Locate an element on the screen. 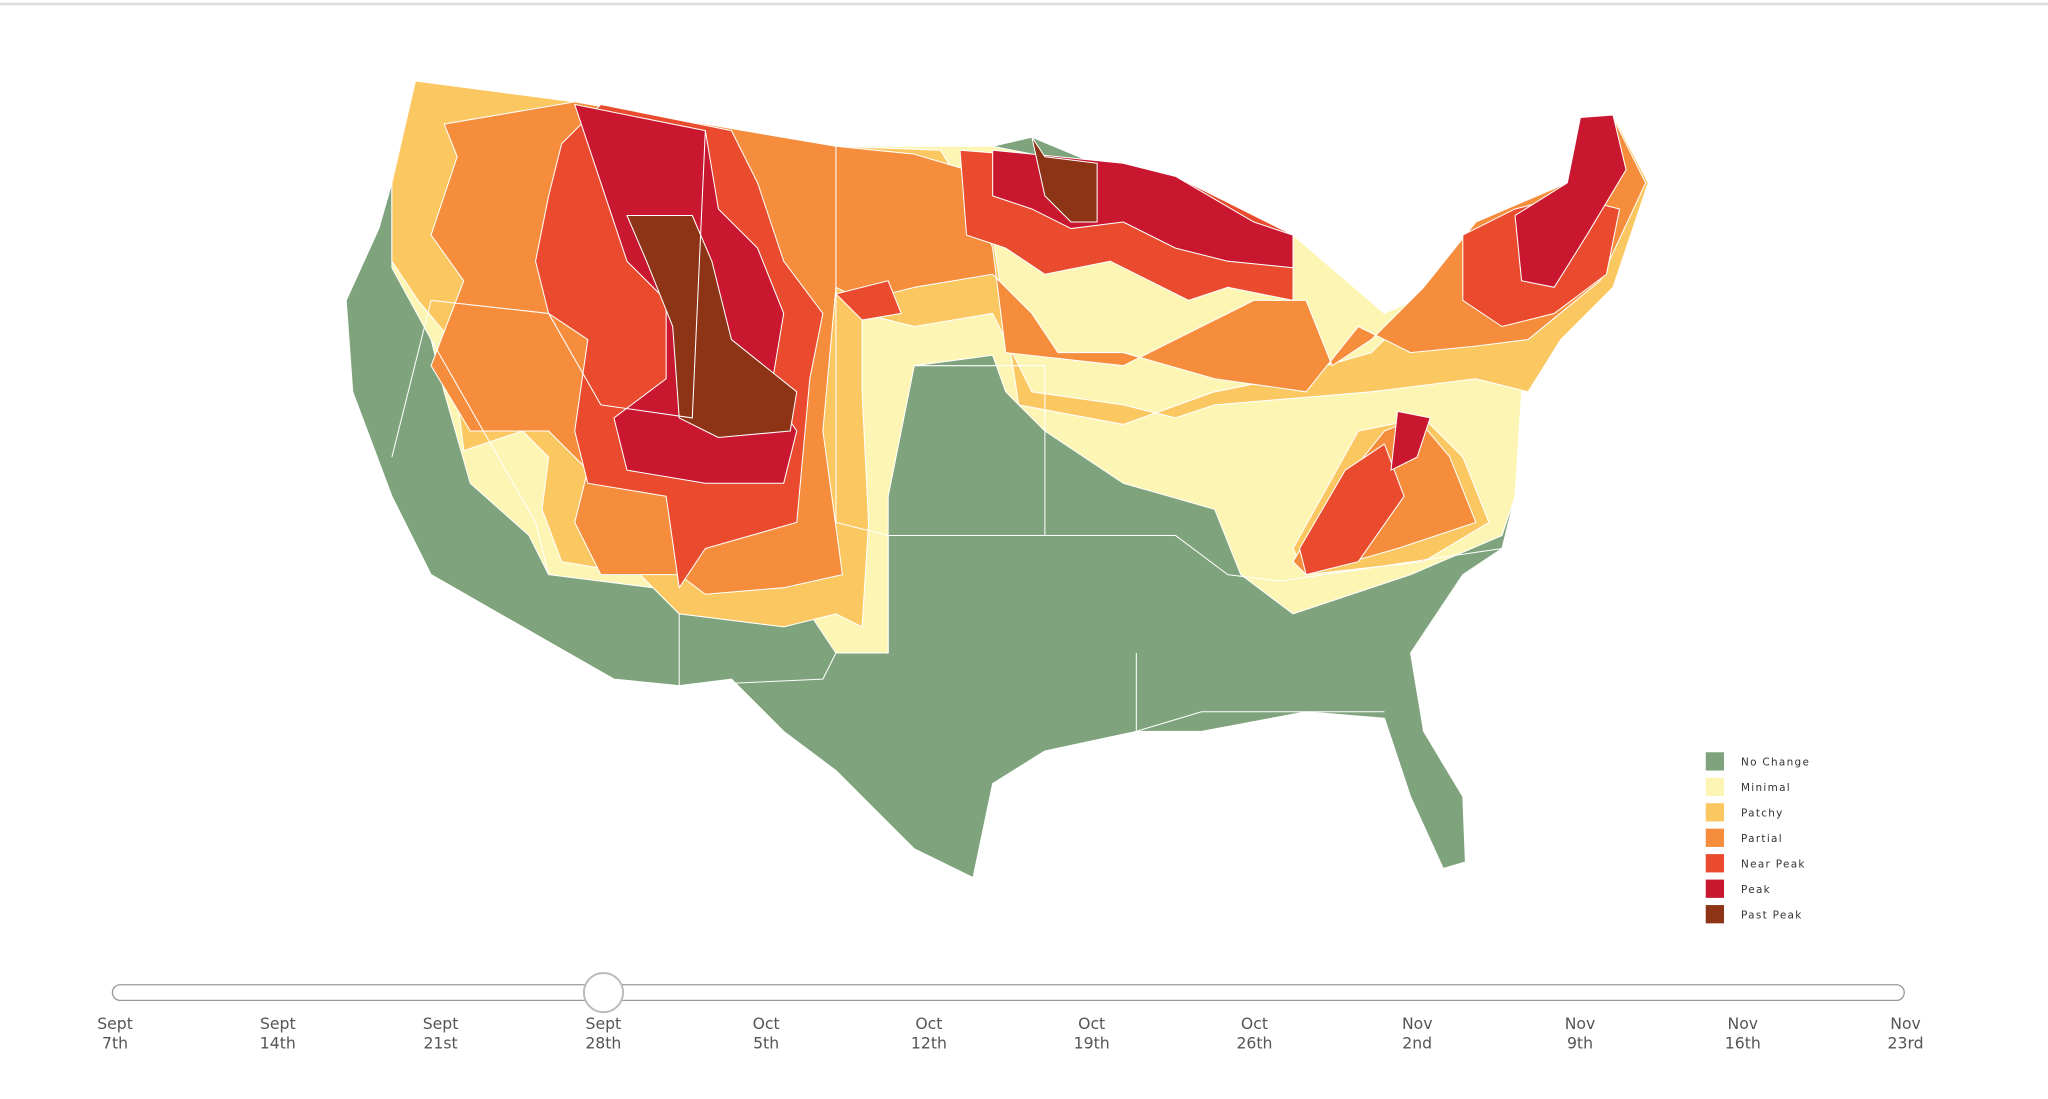 The image size is (2048, 1099). legend-label: Near Peak is located at coordinates (1773, 865).